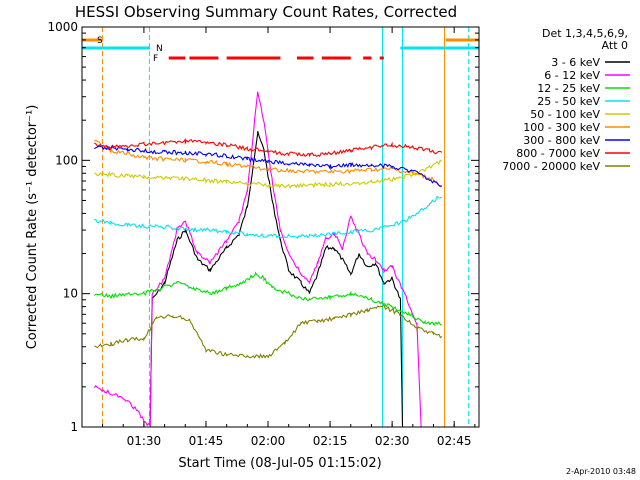 This screenshot has height=480, width=640. Describe the element at coordinates (279, 463) in the screenshot. I see `x-axis-label: Start Time (08-Jul-05 01:15:02)` at that location.